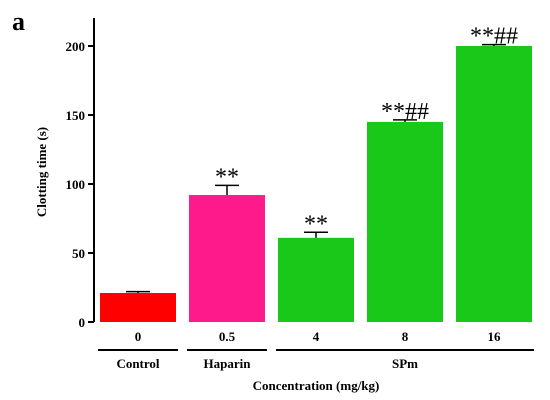 The height and width of the screenshot is (400, 550). Describe the element at coordinates (138, 336) in the screenshot. I see `x-tick-label: 0` at that location.